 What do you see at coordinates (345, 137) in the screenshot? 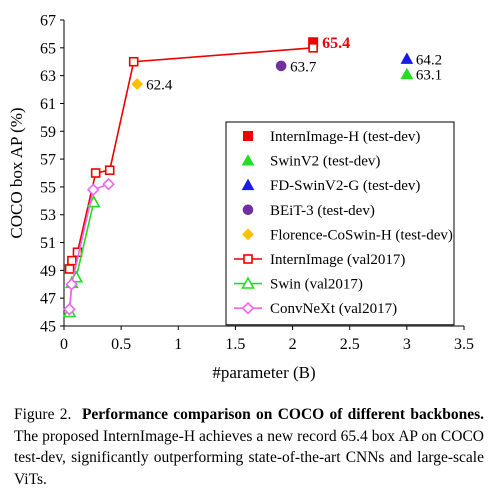
I see `legend-label: InternImage-H (test-dev)` at bounding box center [345, 137].